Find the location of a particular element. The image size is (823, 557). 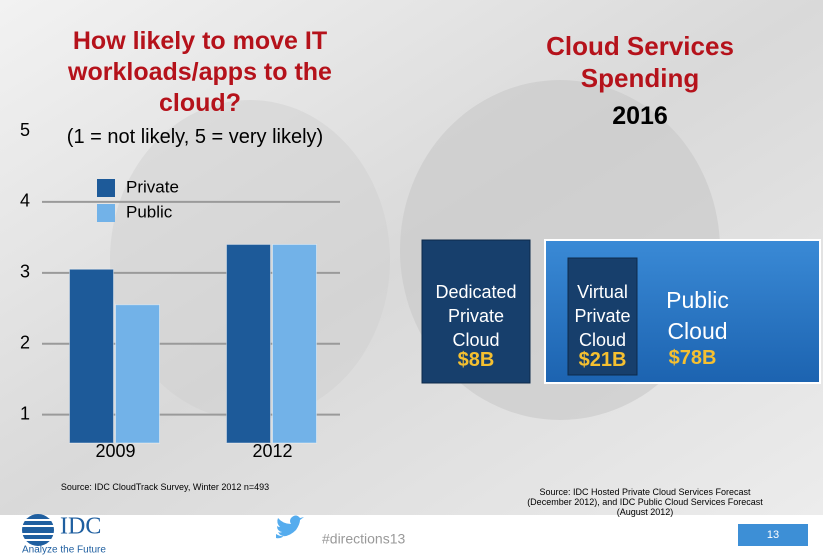

dedicated-label: Dedicated Private Cloud is located at coordinates (476, 316).